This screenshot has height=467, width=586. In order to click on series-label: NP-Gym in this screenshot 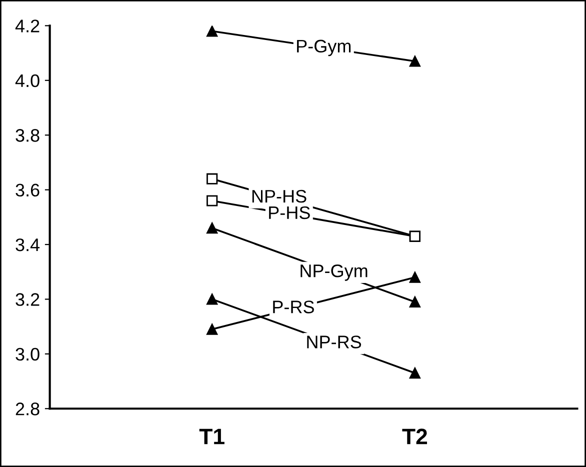, I will do `click(334, 272)`.